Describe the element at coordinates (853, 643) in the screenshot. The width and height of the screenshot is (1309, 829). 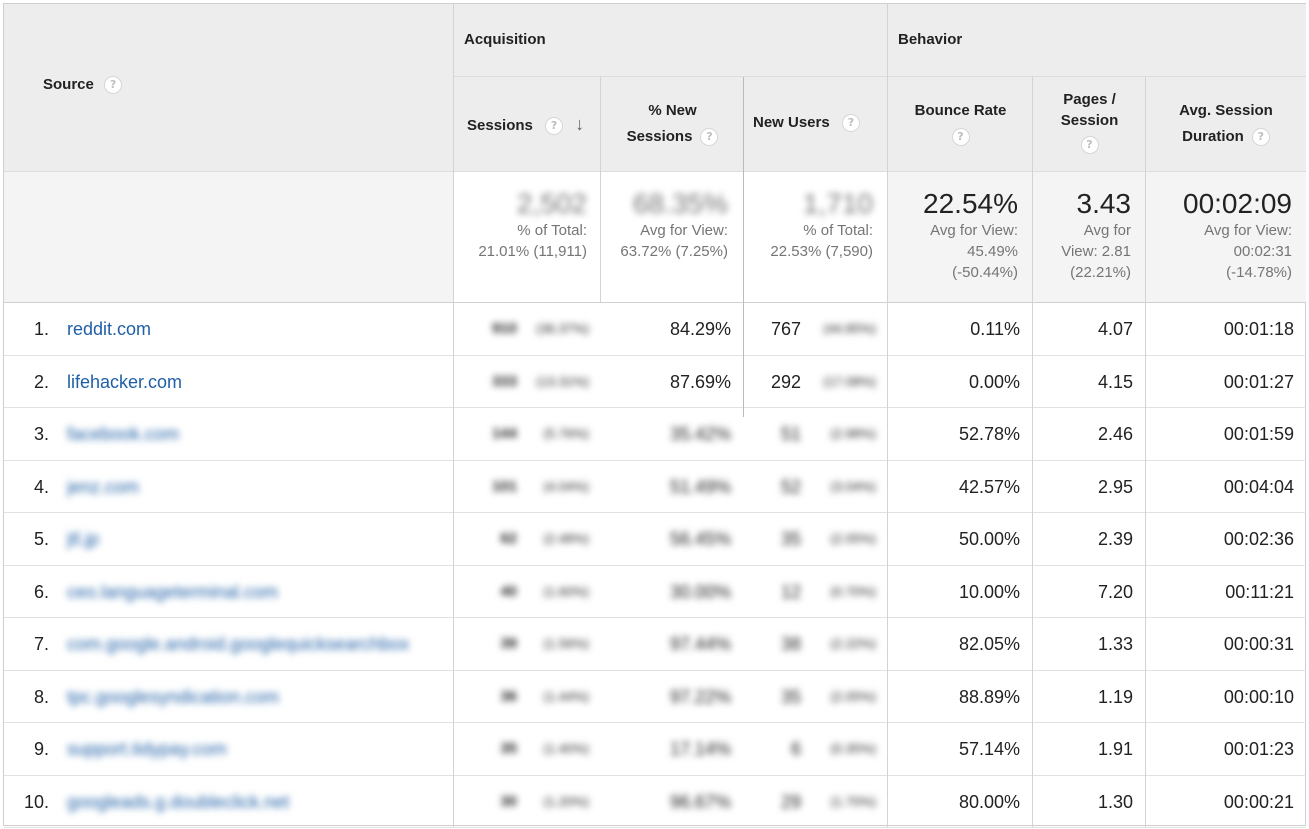
I see `new-users-percent: (2.22%)` at that location.